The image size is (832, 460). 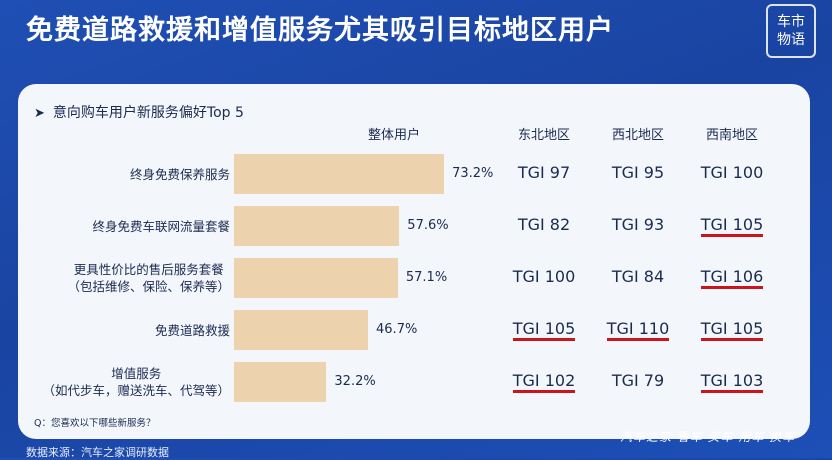 What do you see at coordinates (637, 135) in the screenshot?
I see `column-header-northwest: 西北地区` at bounding box center [637, 135].